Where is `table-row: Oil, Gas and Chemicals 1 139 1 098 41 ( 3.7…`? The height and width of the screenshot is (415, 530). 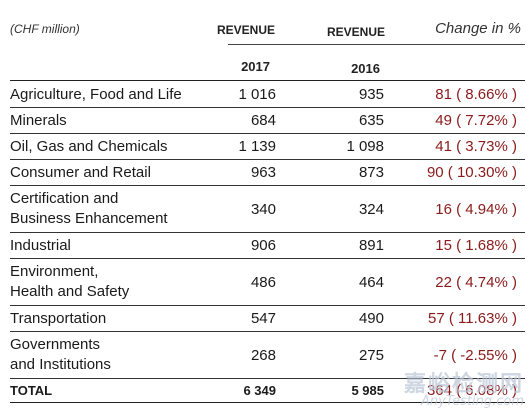
table-row: Oil, Gas and Chemicals 1 139 1 098 41 ( 3.7… is located at coordinates (267, 147).